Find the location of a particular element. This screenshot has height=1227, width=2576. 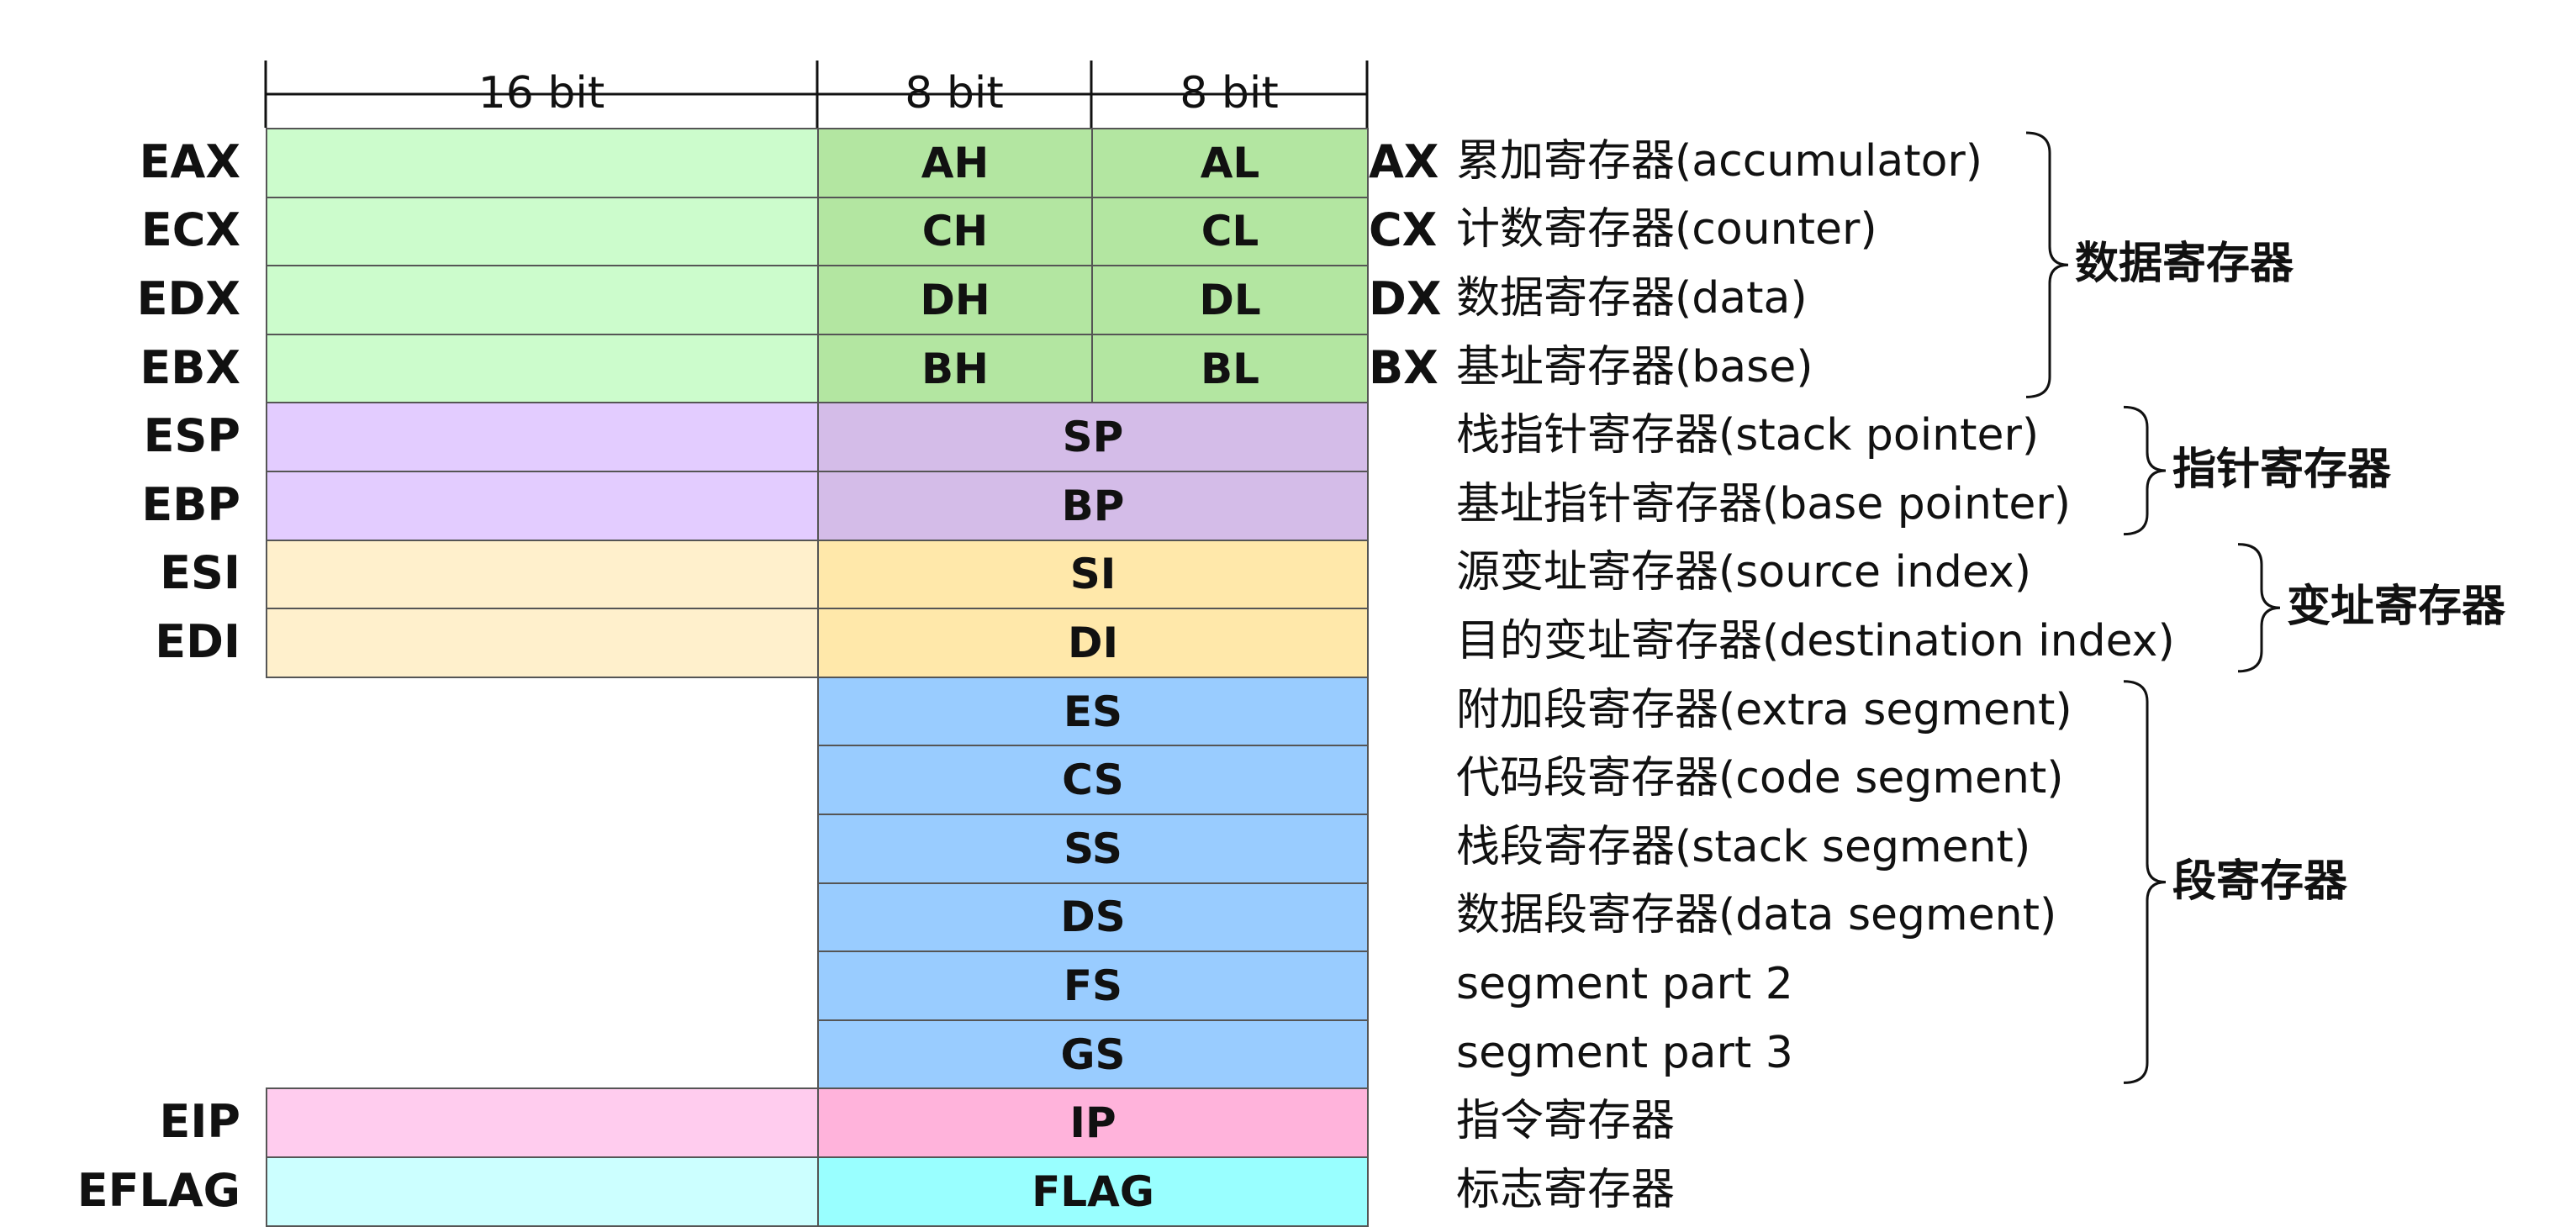

register-description-10: 栈段寄存器(stack segment) is located at coordinates (1744, 846).